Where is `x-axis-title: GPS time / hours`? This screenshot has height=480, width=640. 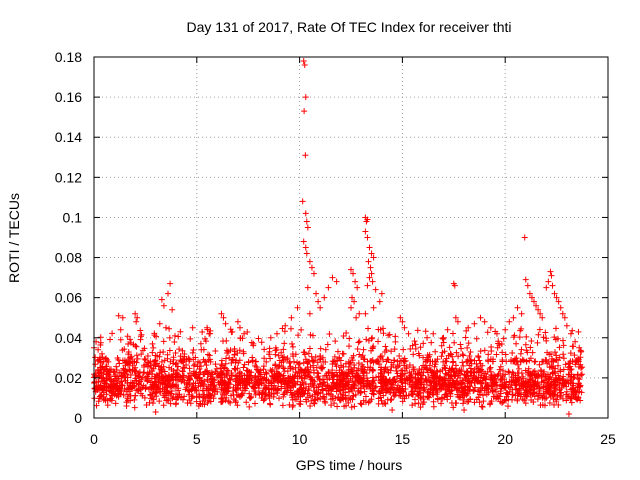
x-axis-title: GPS time / hours is located at coordinates (349, 465).